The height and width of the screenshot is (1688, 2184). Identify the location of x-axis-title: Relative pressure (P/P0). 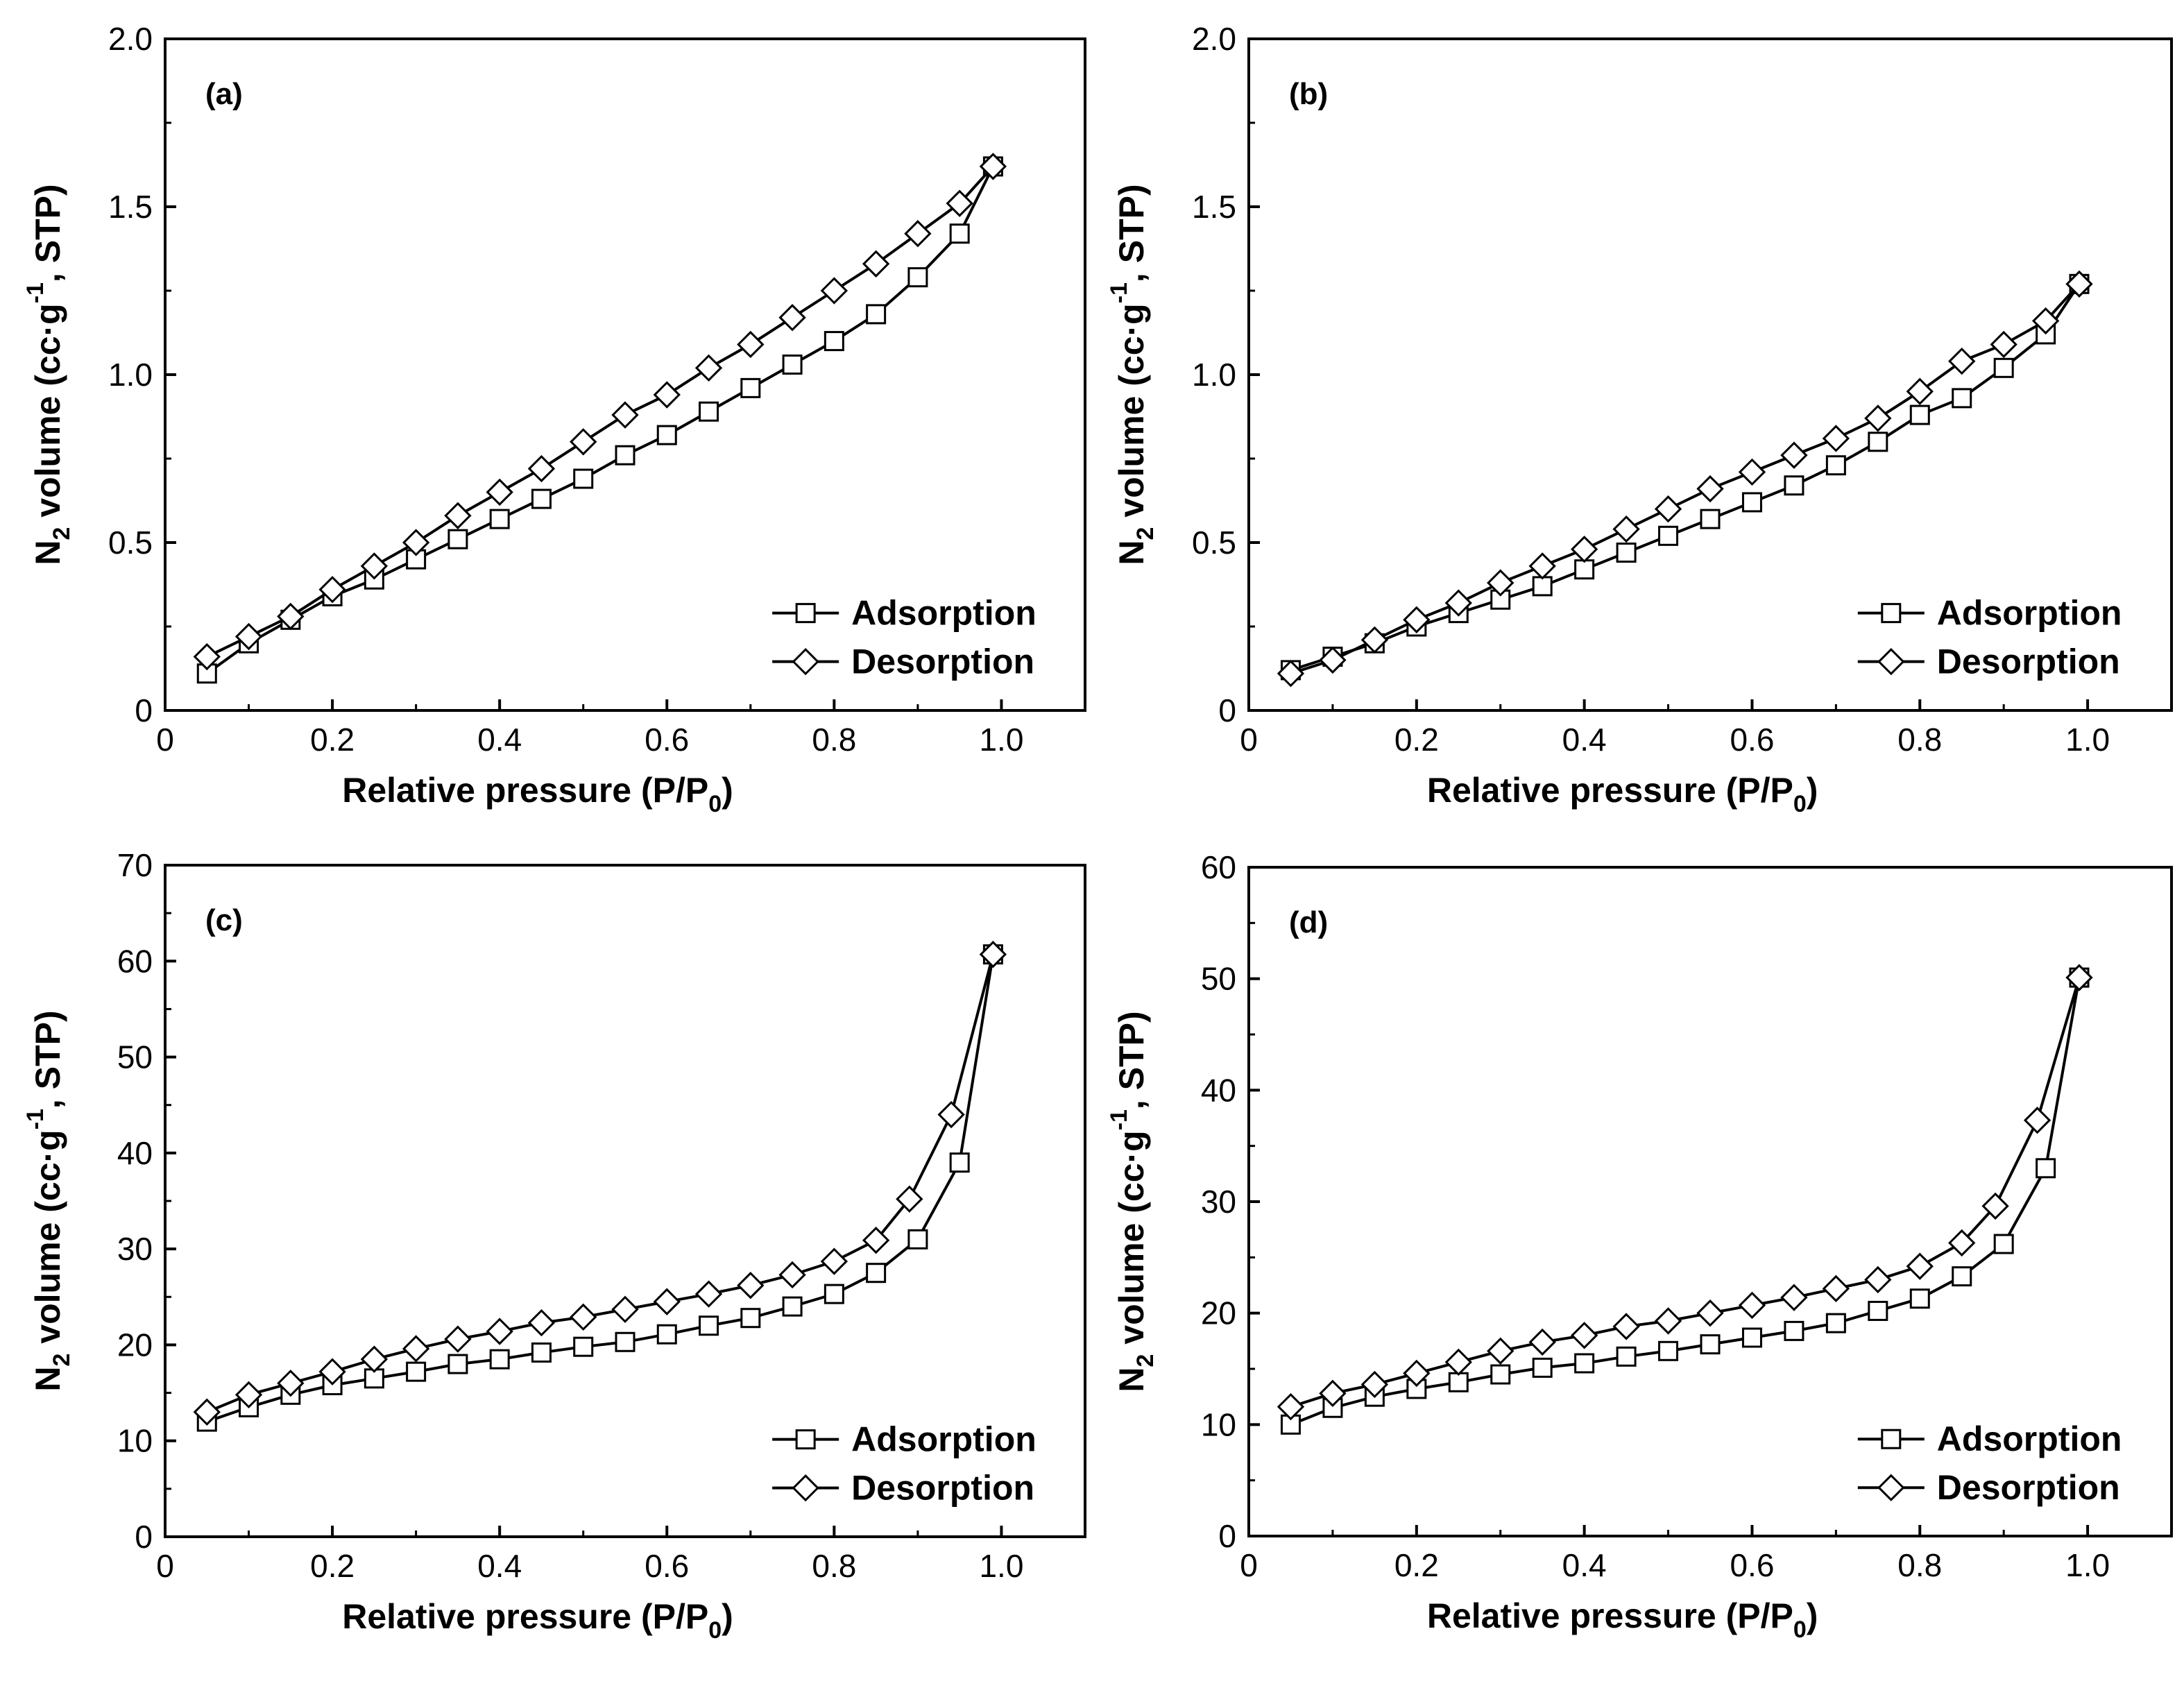
(537, 794).